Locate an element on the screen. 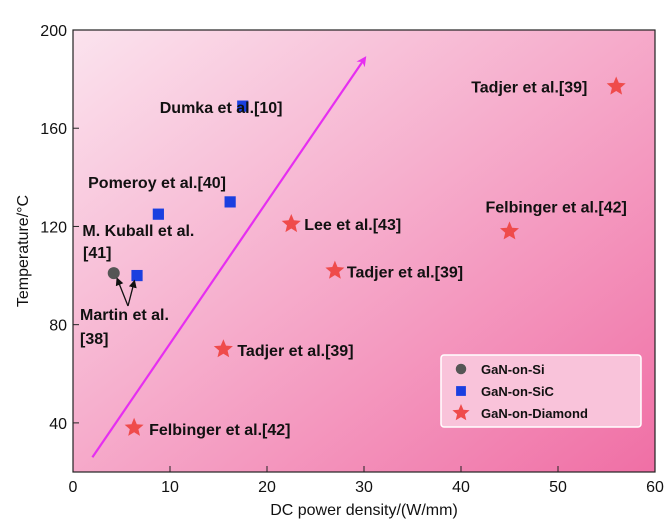 This screenshot has height=525, width=668. annotation-martin-line2: [38] is located at coordinates (94, 339).